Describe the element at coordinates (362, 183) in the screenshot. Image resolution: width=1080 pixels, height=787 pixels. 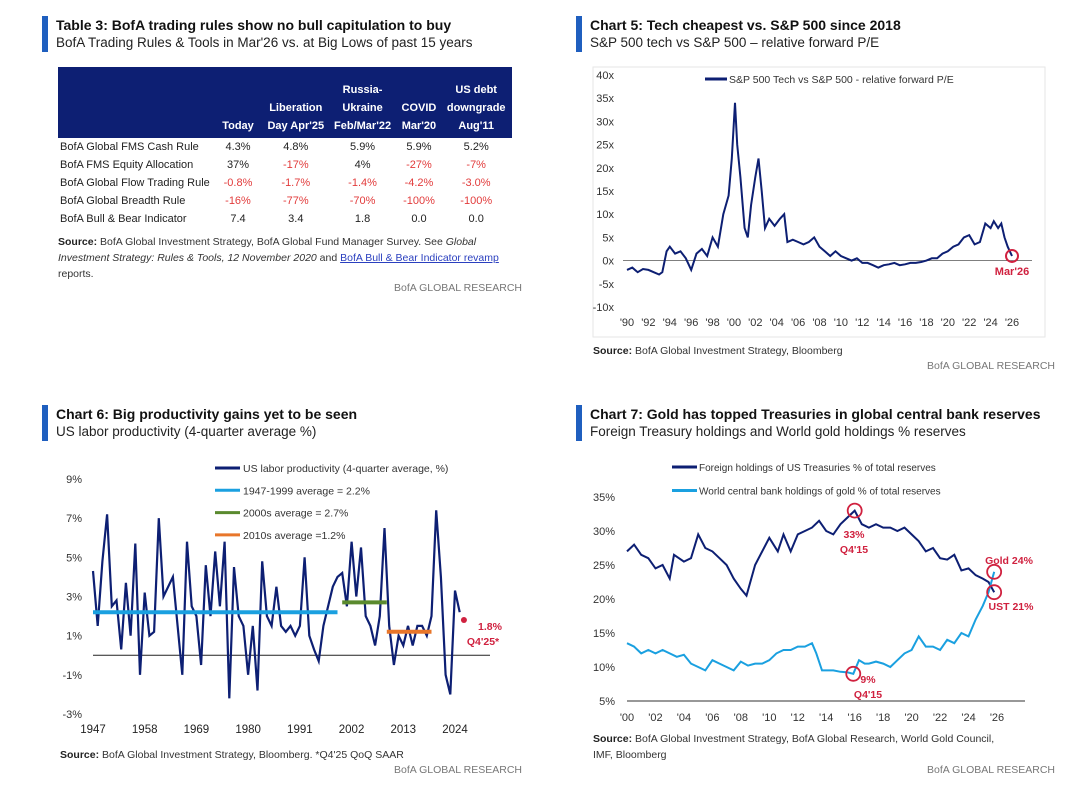
I see `table-cell: -1.4%` at that location.